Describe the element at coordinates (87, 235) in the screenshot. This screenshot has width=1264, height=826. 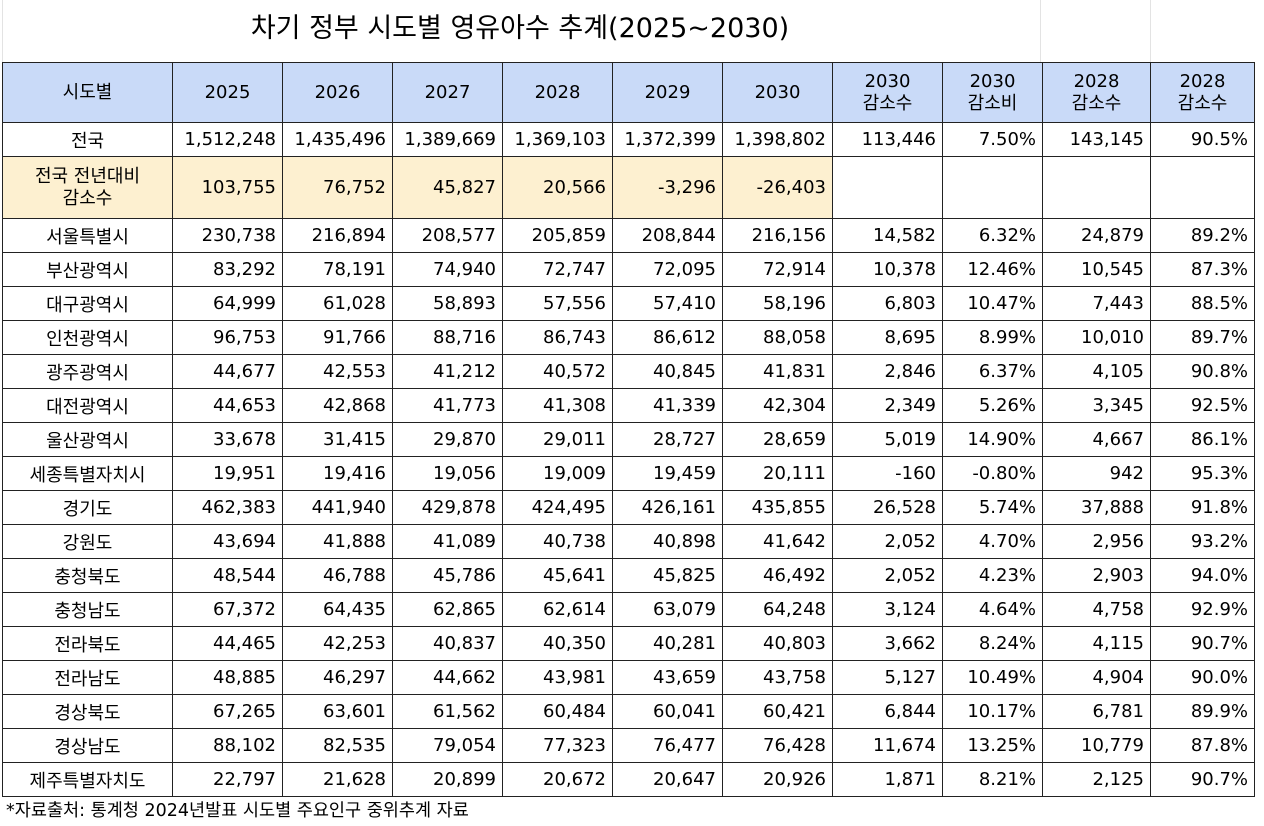
I see `region-cell: 서울특별시` at that location.